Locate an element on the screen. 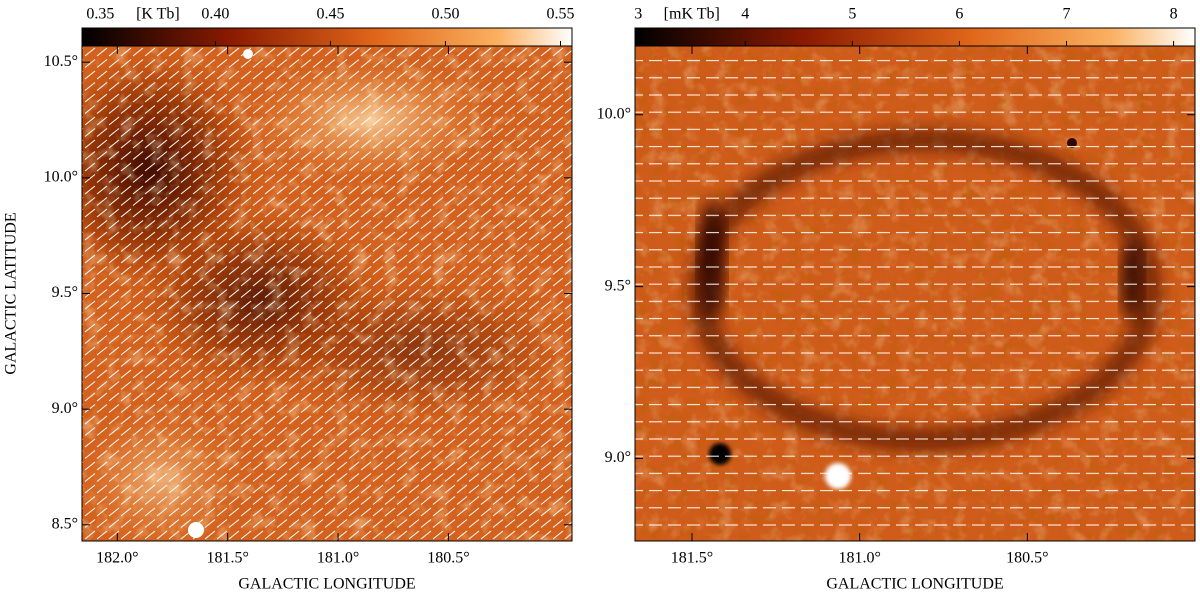 This screenshot has width=1200, height=596. x-tick-label: 182.0° is located at coordinates (117, 558).